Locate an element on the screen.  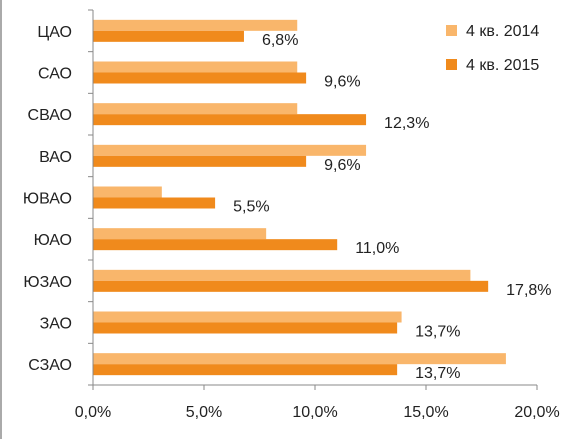
y-tick-label: СЗАО is located at coordinates (50, 365).